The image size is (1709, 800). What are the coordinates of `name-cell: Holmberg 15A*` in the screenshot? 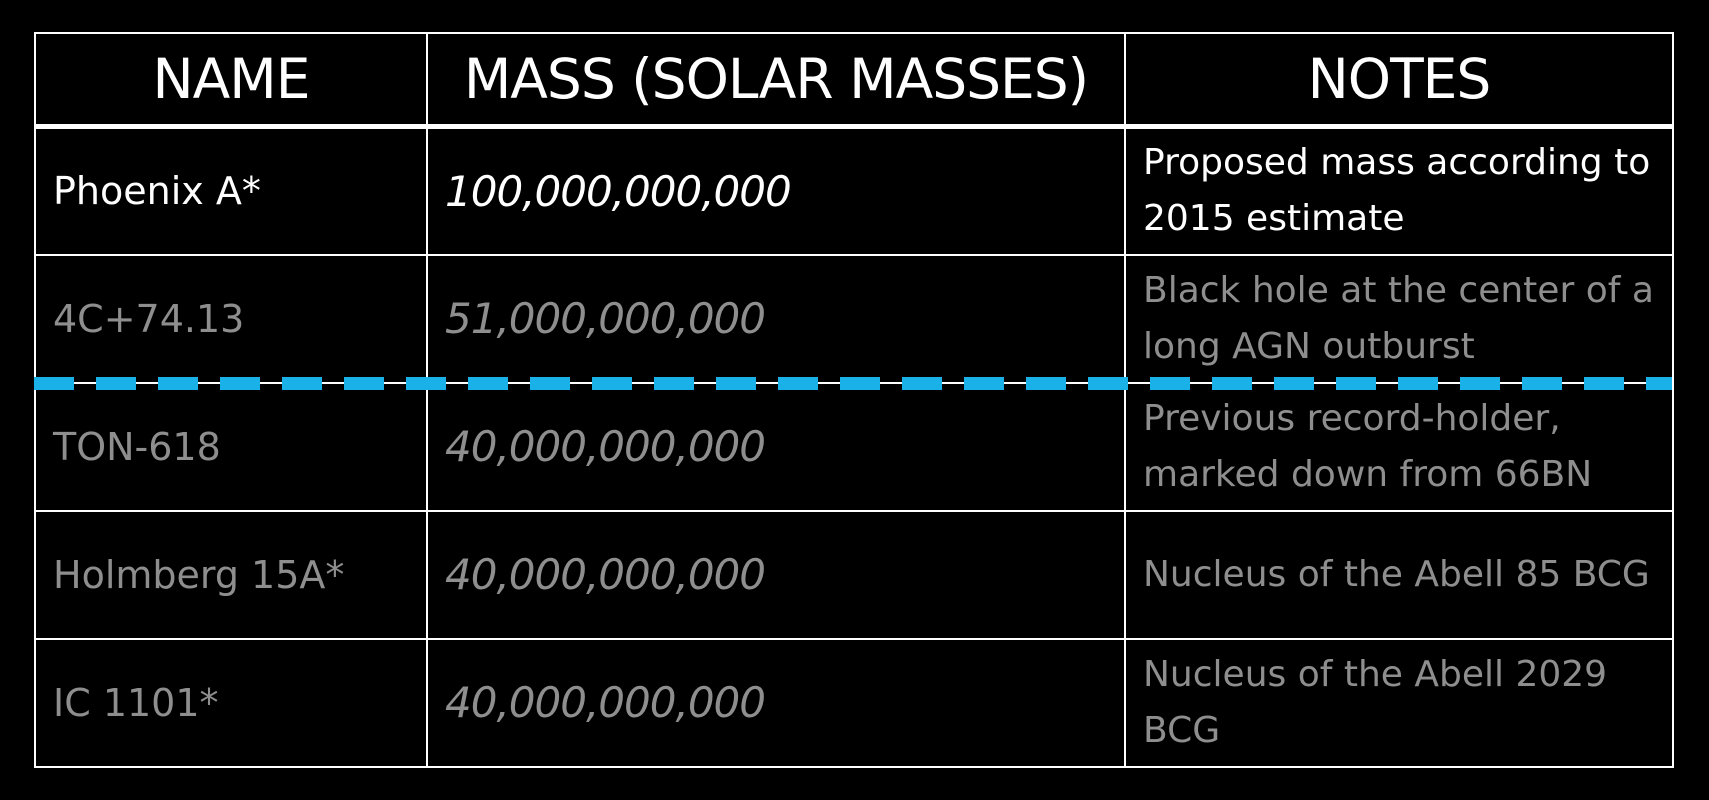 It's located at (231, 574).